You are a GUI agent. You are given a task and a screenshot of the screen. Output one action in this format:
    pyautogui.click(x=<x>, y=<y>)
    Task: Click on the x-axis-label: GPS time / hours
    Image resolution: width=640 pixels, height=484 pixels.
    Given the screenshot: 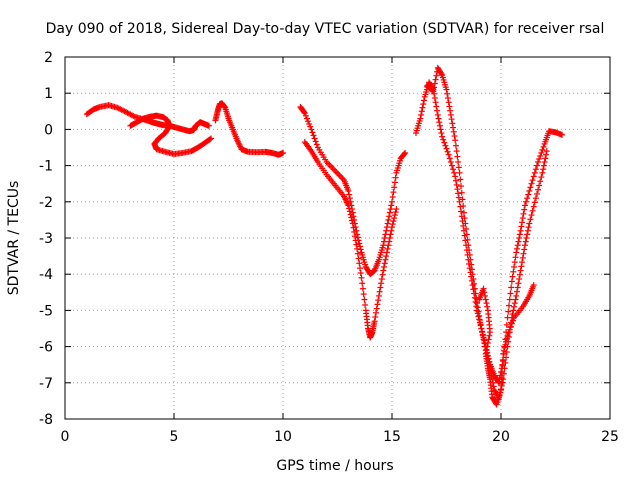 What is the action you would take?
    pyautogui.click(x=334, y=466)
    